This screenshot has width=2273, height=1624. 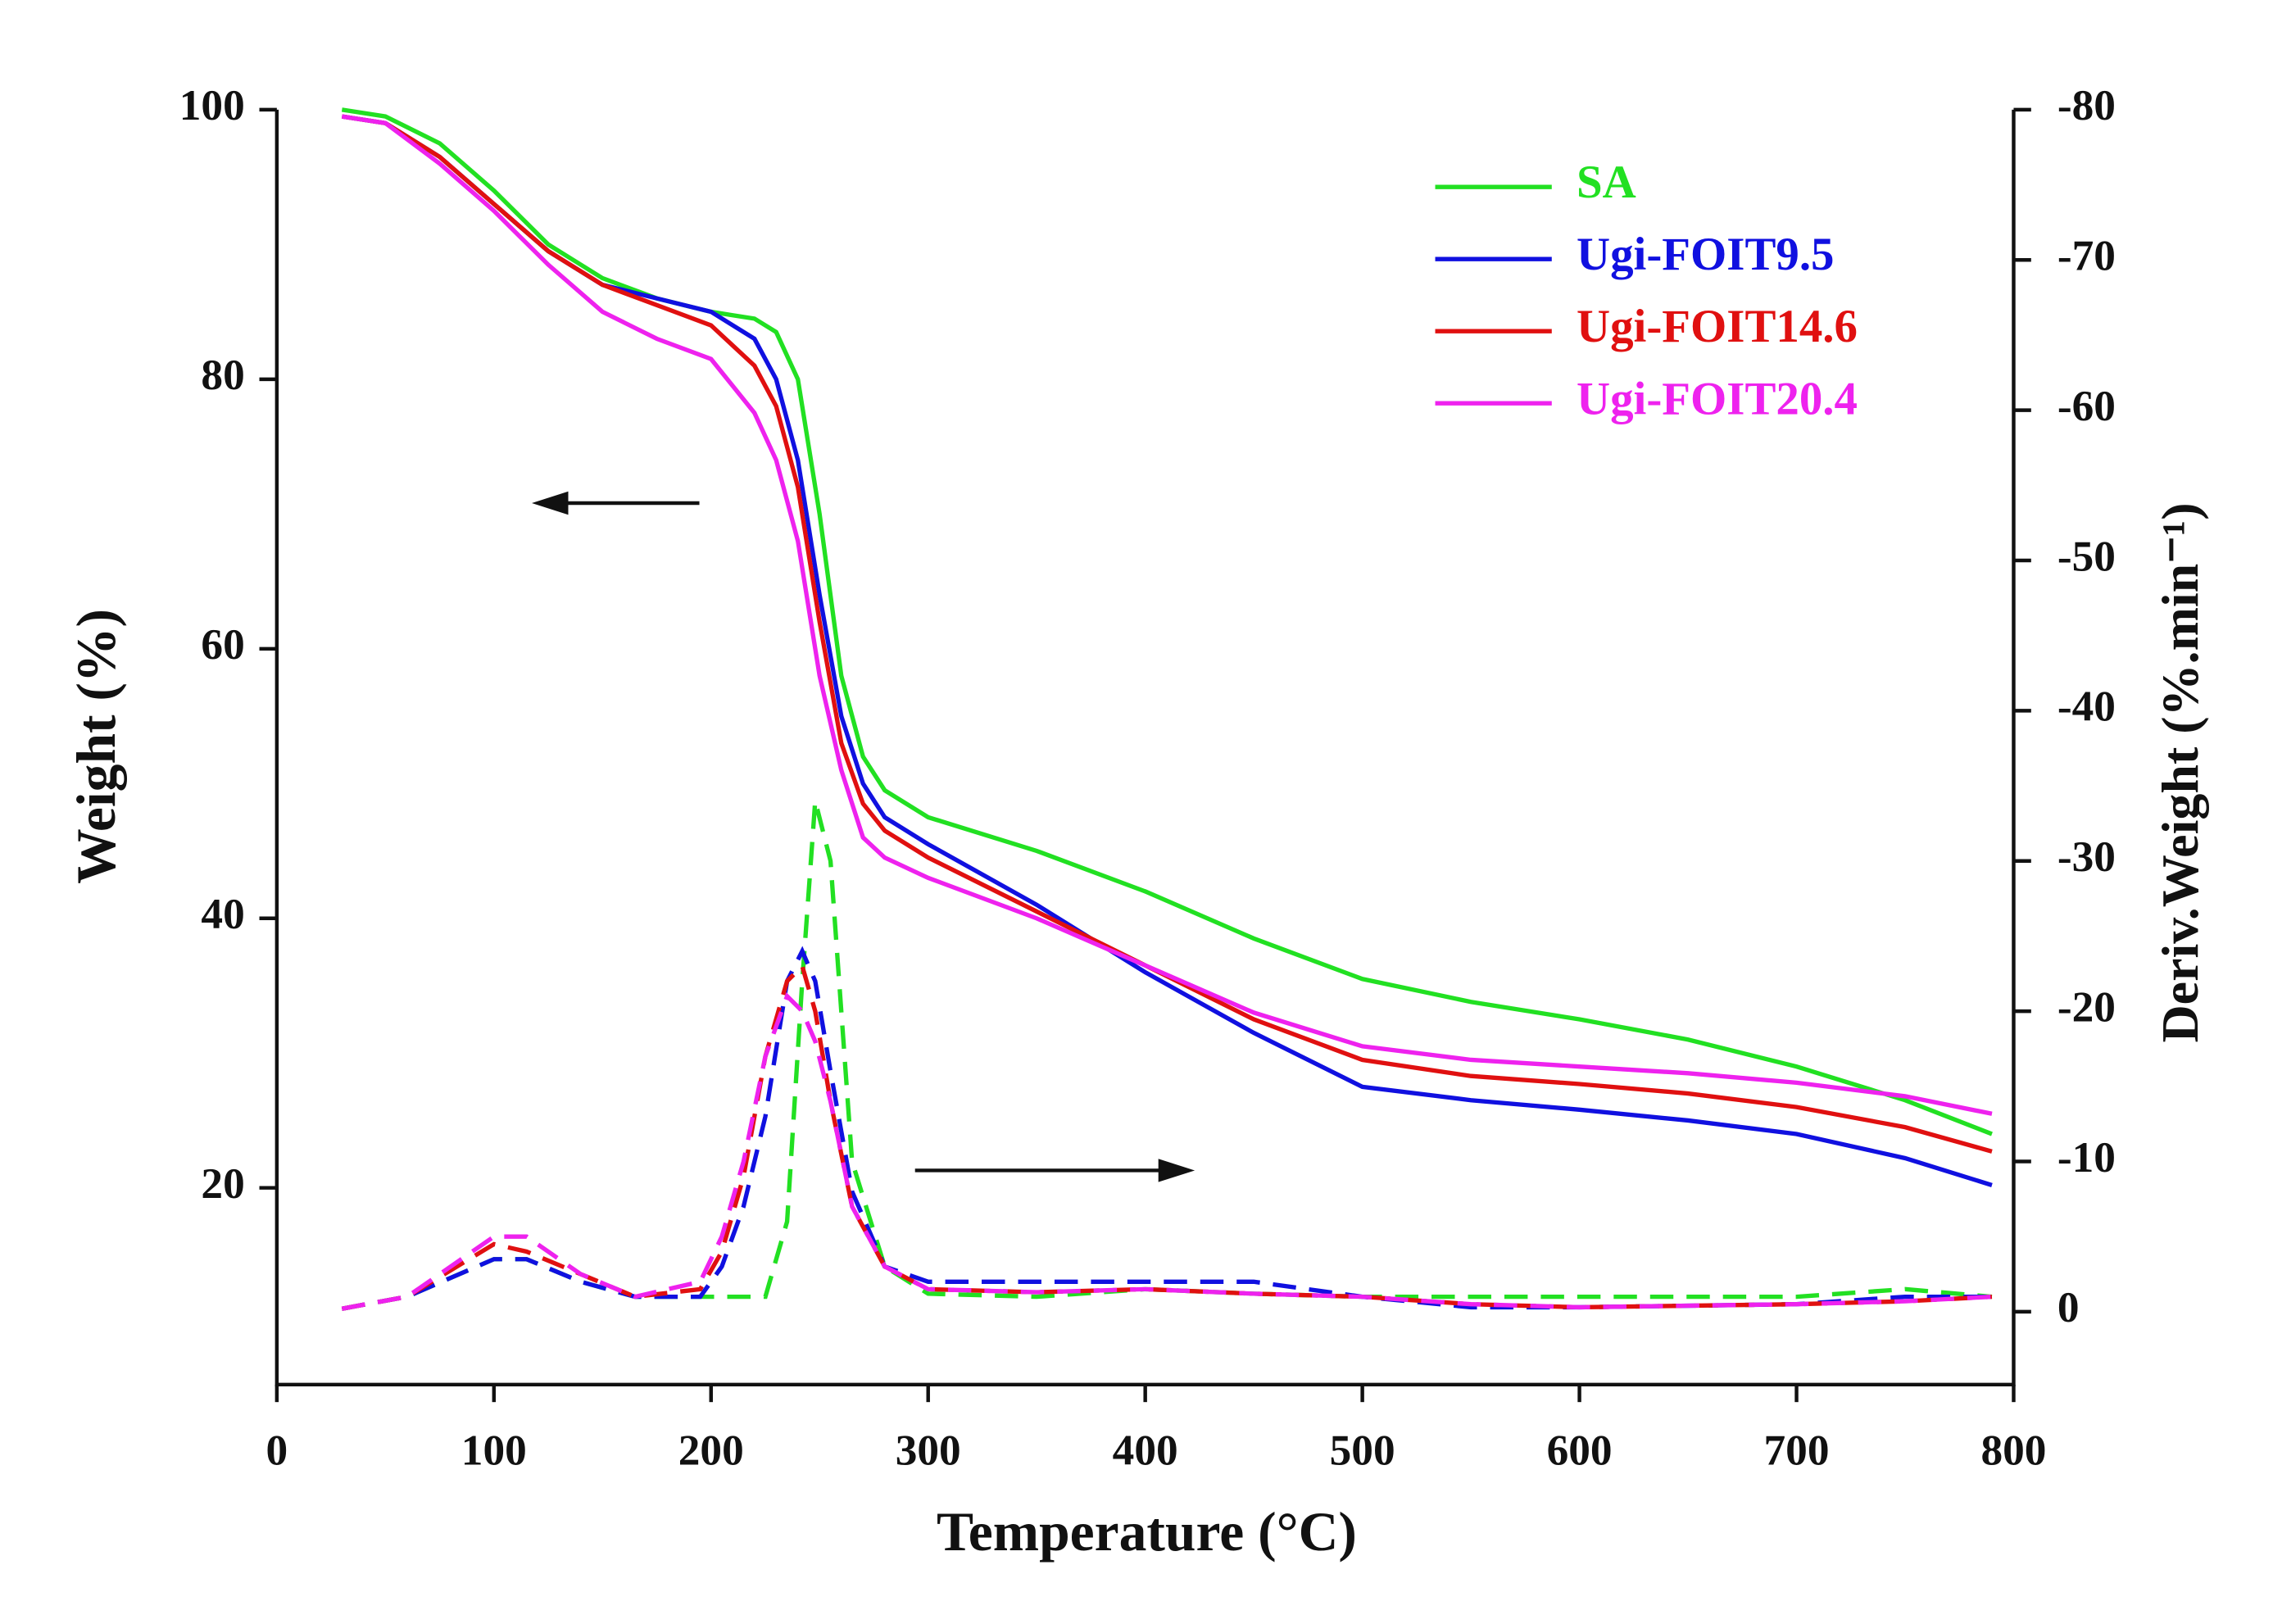 I want to click on y2-tick-label: -20, so click(x=2086, y=1006).